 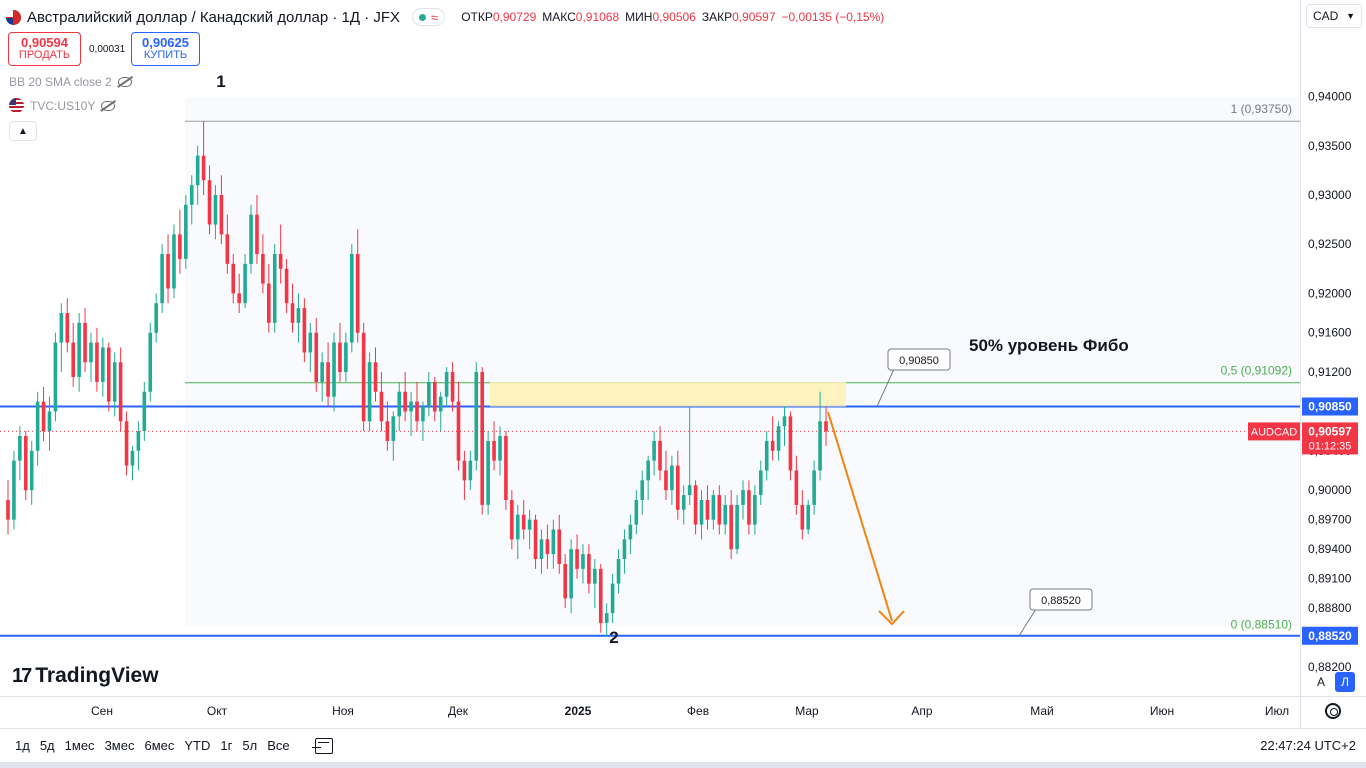 I want to click on fib-level-0-label: 0 (0,88510), so click(x=1261, y=625).